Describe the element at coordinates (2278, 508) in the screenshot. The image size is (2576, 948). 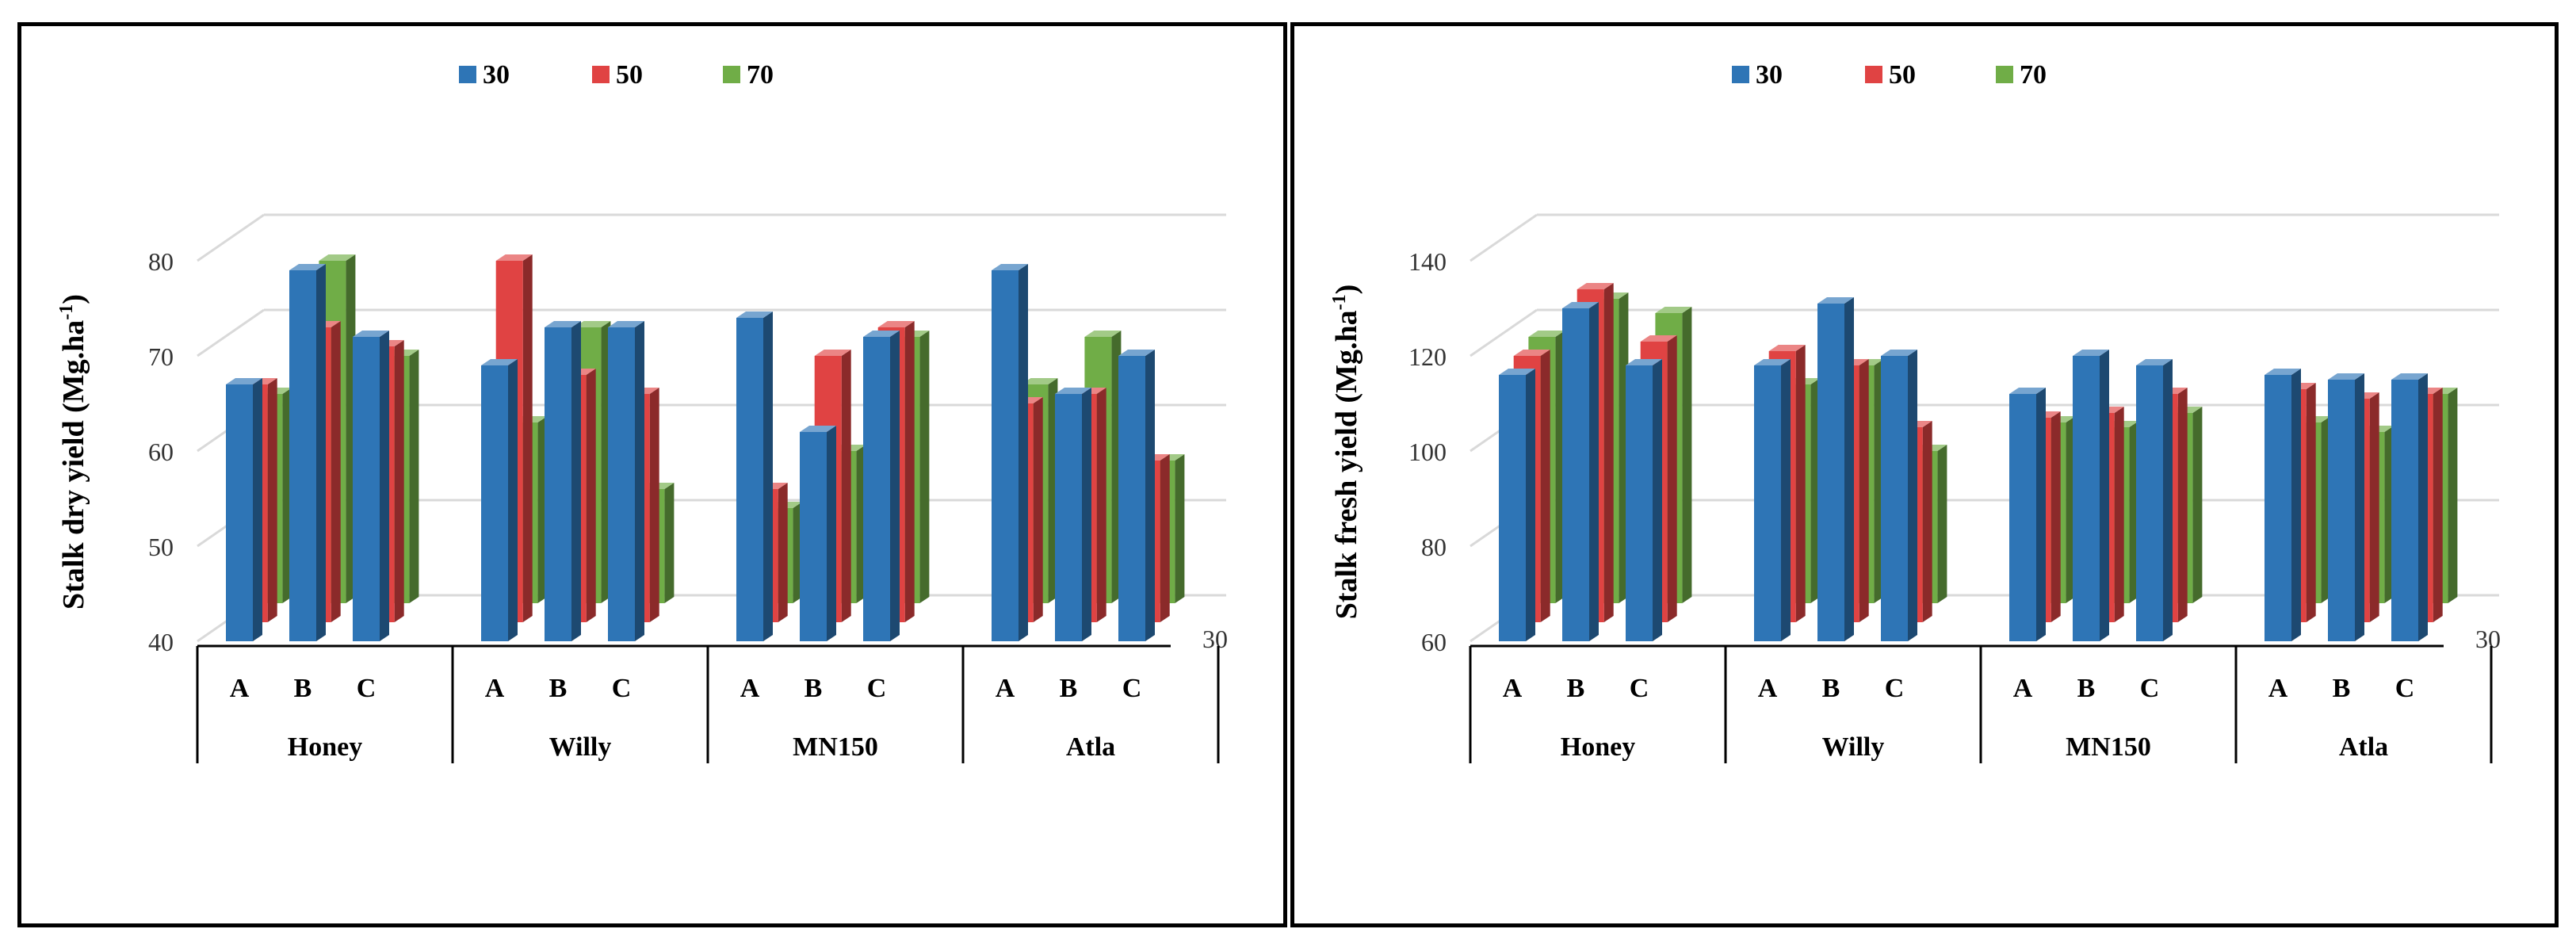
I see `bar-30-Atla-A` at that location.